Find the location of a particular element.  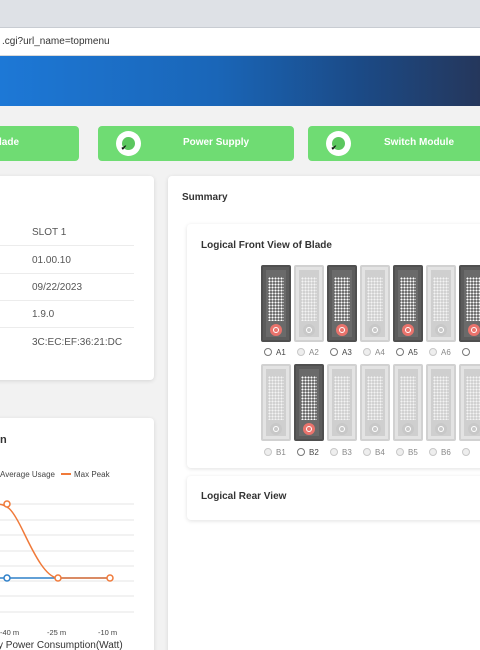

slot-label-text: B1 is located at coordinates (281, 452).